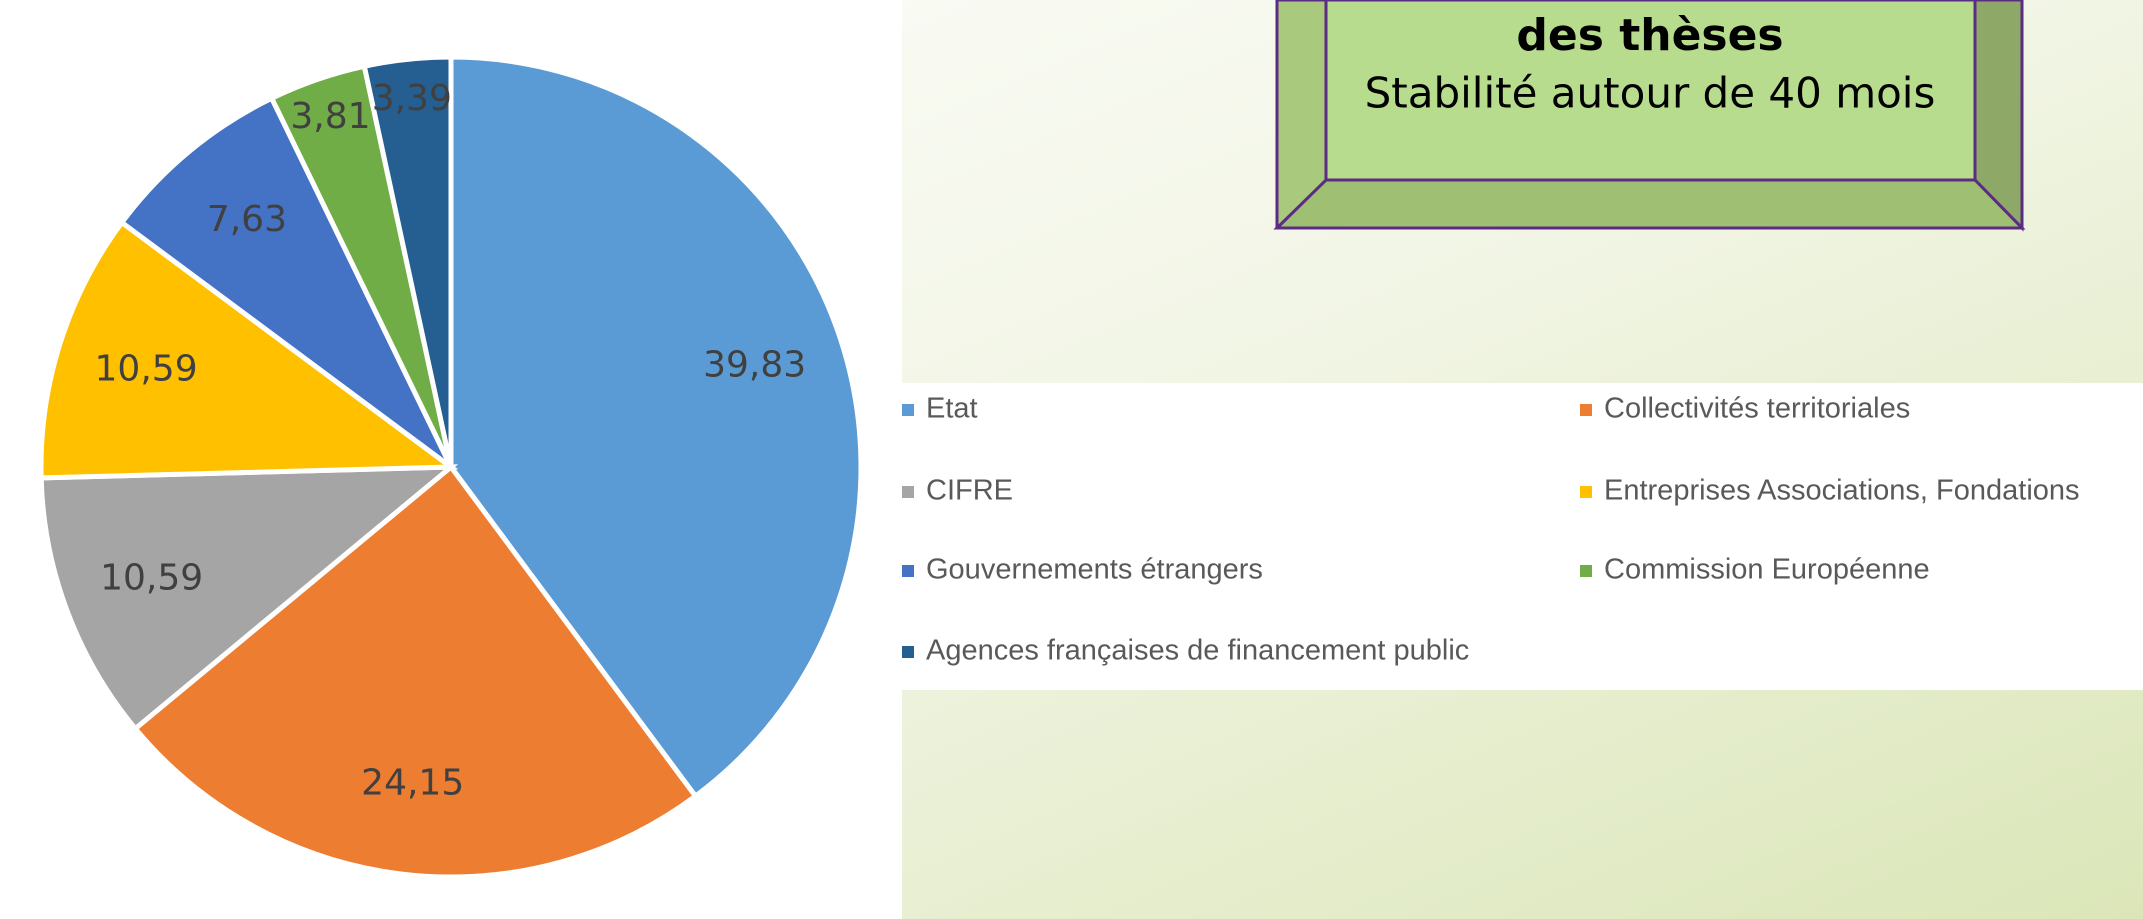  Describe the element at coordinates (1757, 409) in the screenshot. I see `legend-label: Collectivités territoriales` at that location.